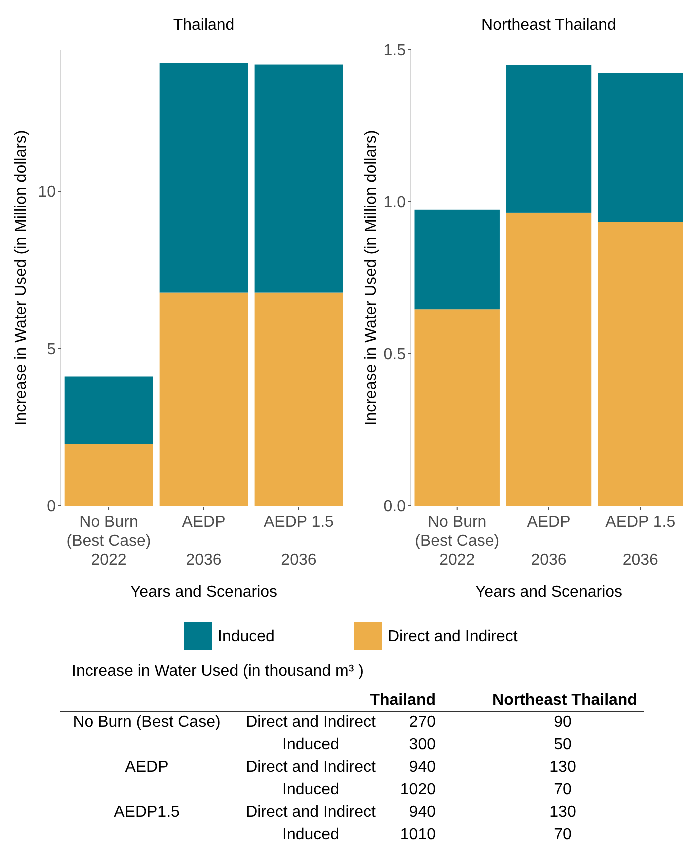 This screenshot has width=694, height=856. What do you see at coordinates (147, 767) in the screenshot?
I see `y-tick-label: AEDP` at bounding box center [147, 767].